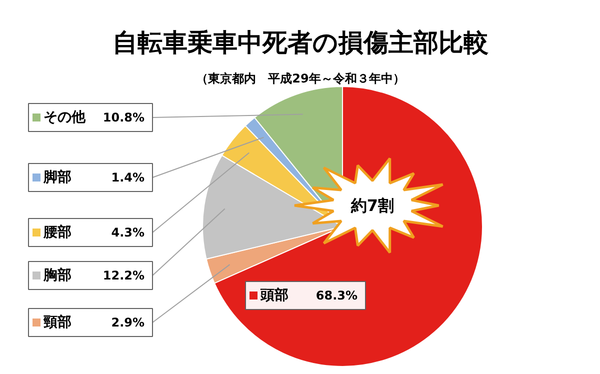 Image resolution: width=600 pixels, height=374 pixels. I want to click on data-label: 1.4%, so click(127, 177).